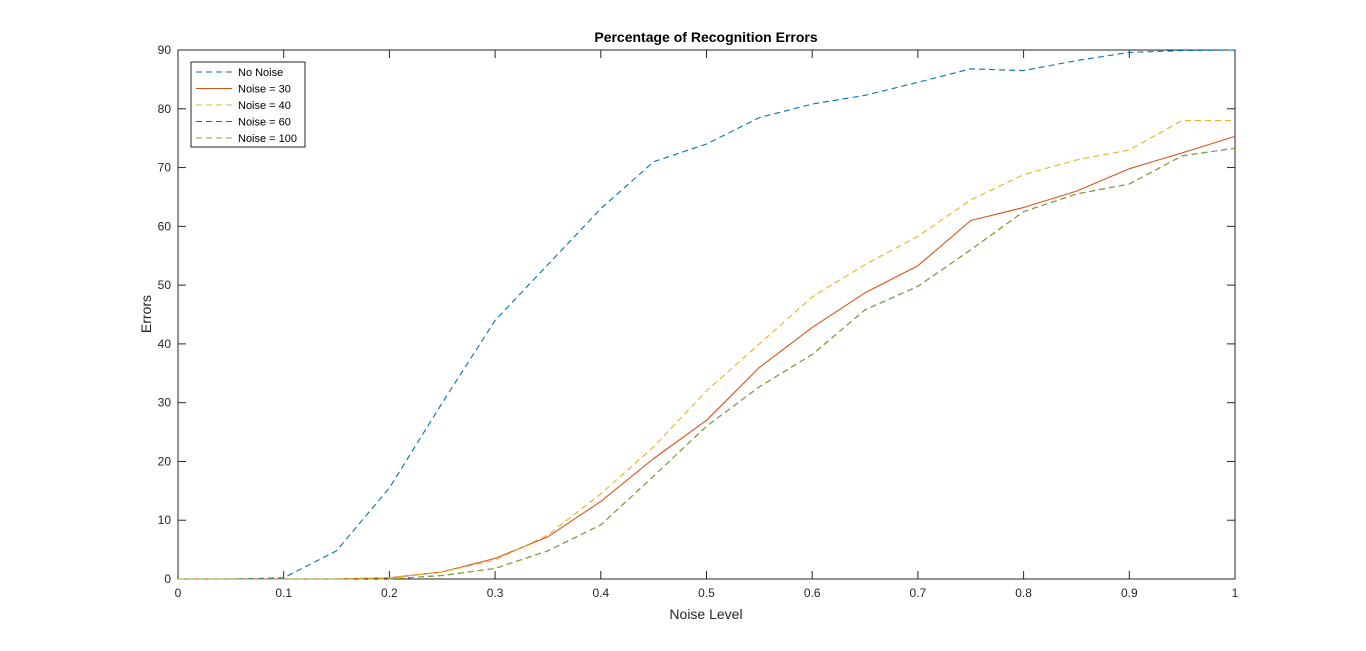  What do you see at coordinates (918, 593) in the screenshot?
I see `x-tick-label: 0.7` at bounding box center [918, 593].